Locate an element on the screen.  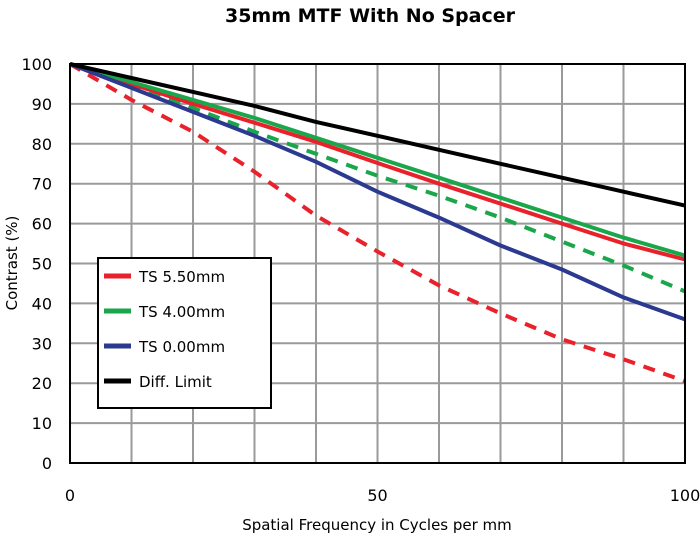
y-tick-label: 10 is located at coordinates (42, 423).